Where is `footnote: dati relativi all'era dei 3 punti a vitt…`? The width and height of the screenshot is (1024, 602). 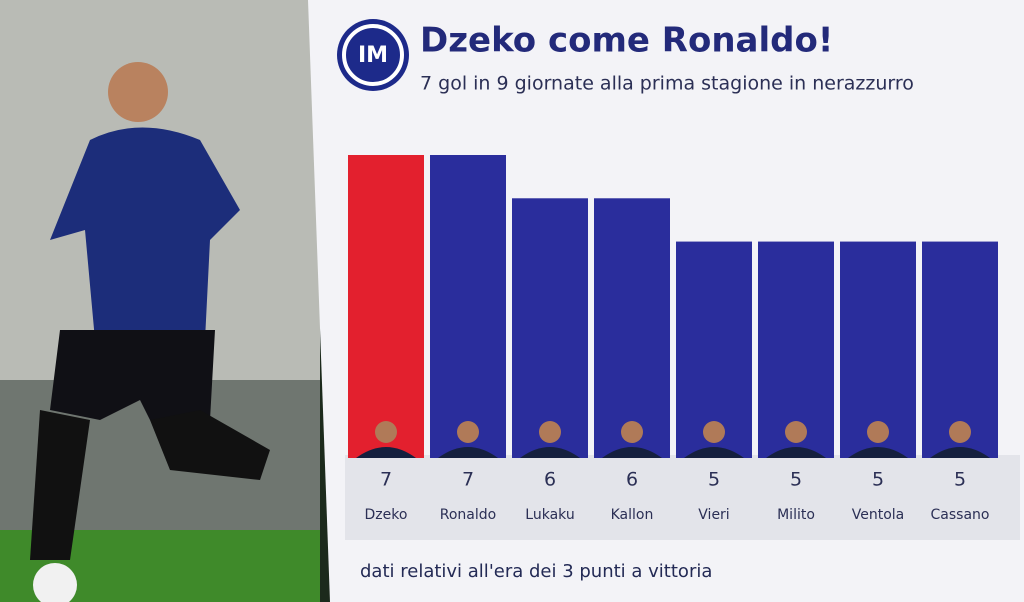
footnote: dati relativi all'era dei 3 punti a vitt… is located at coordinates (536, 571).